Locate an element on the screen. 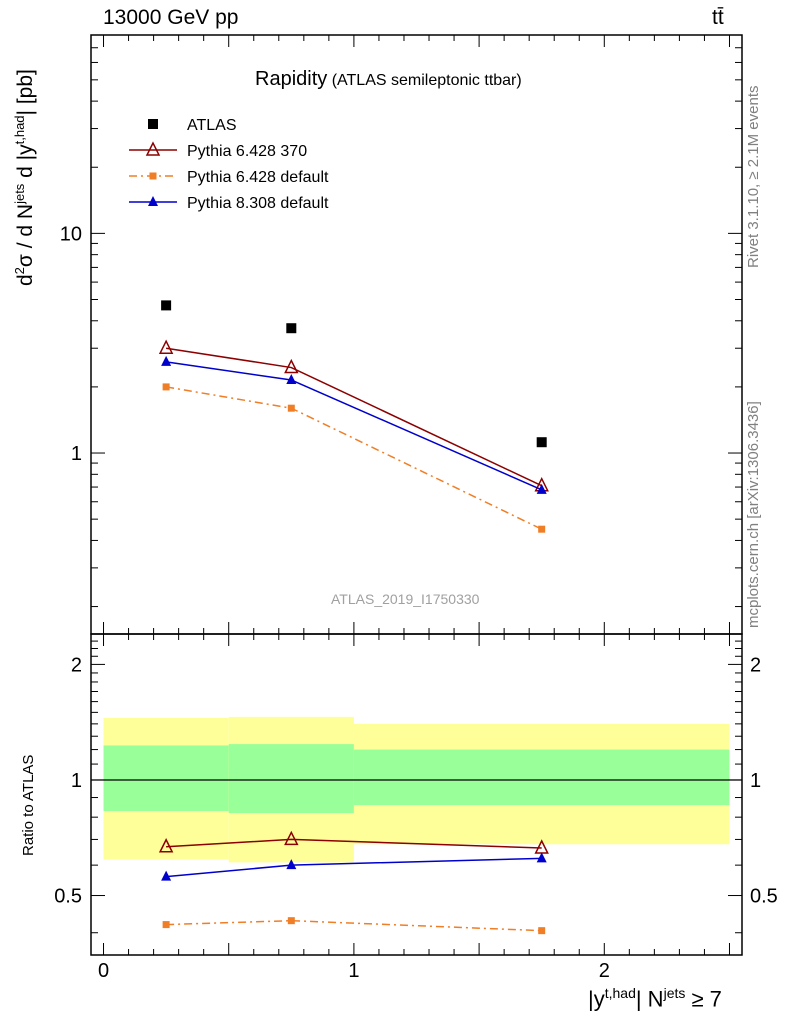 The height and width of the screenshot is (1024, 786). ratio-series-pythia-8-308-default is located at coordinates (354, 866).